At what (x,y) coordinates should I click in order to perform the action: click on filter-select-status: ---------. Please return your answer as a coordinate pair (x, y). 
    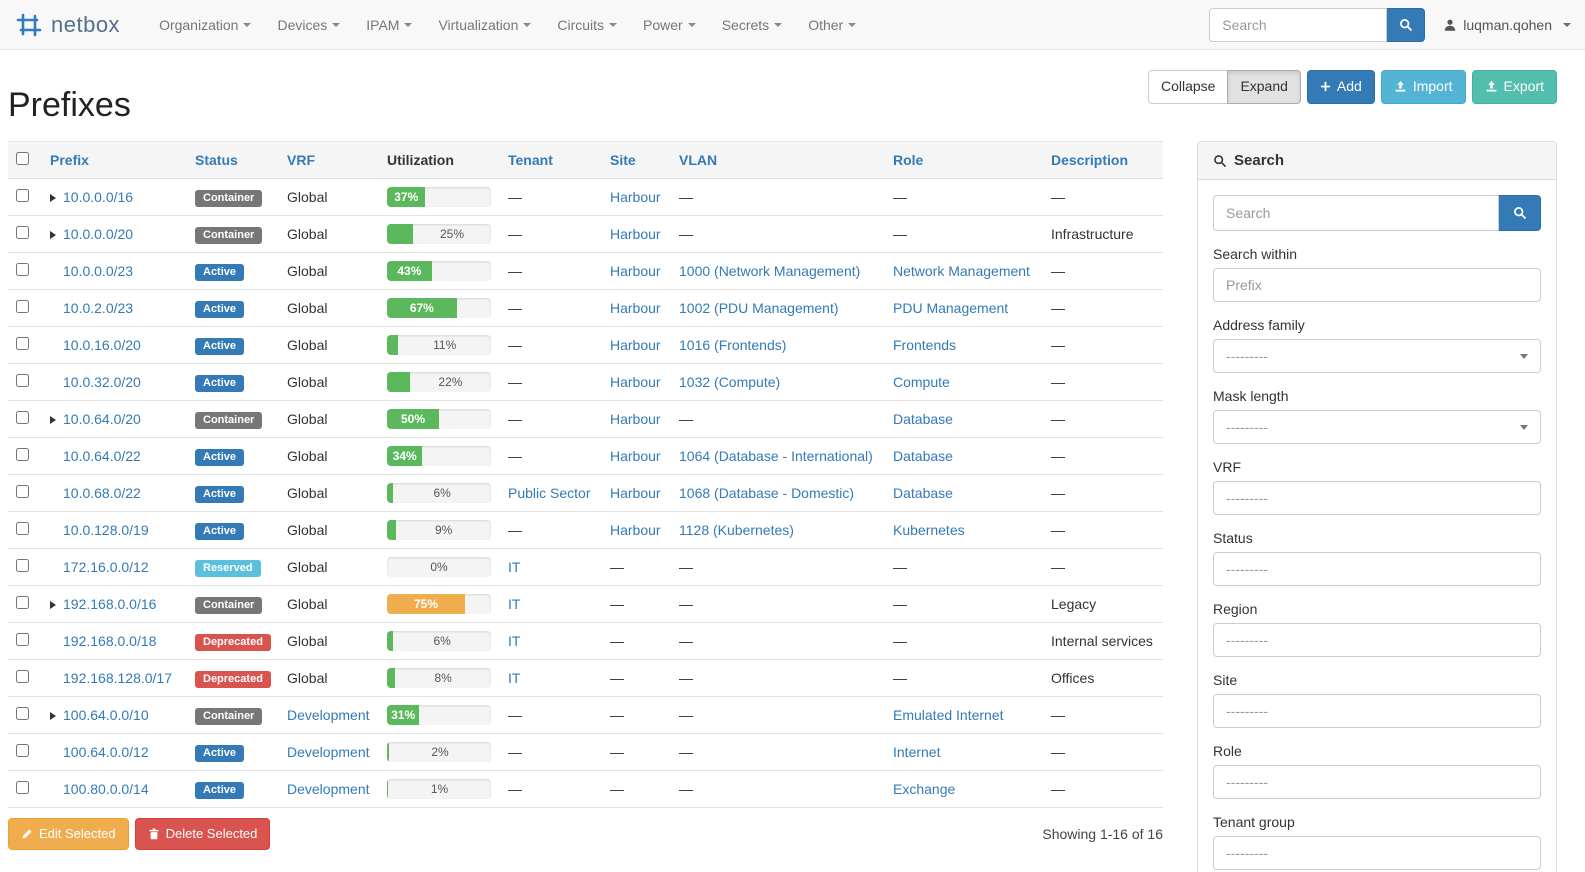
    Looking at the image, I should click on (1377, 569).